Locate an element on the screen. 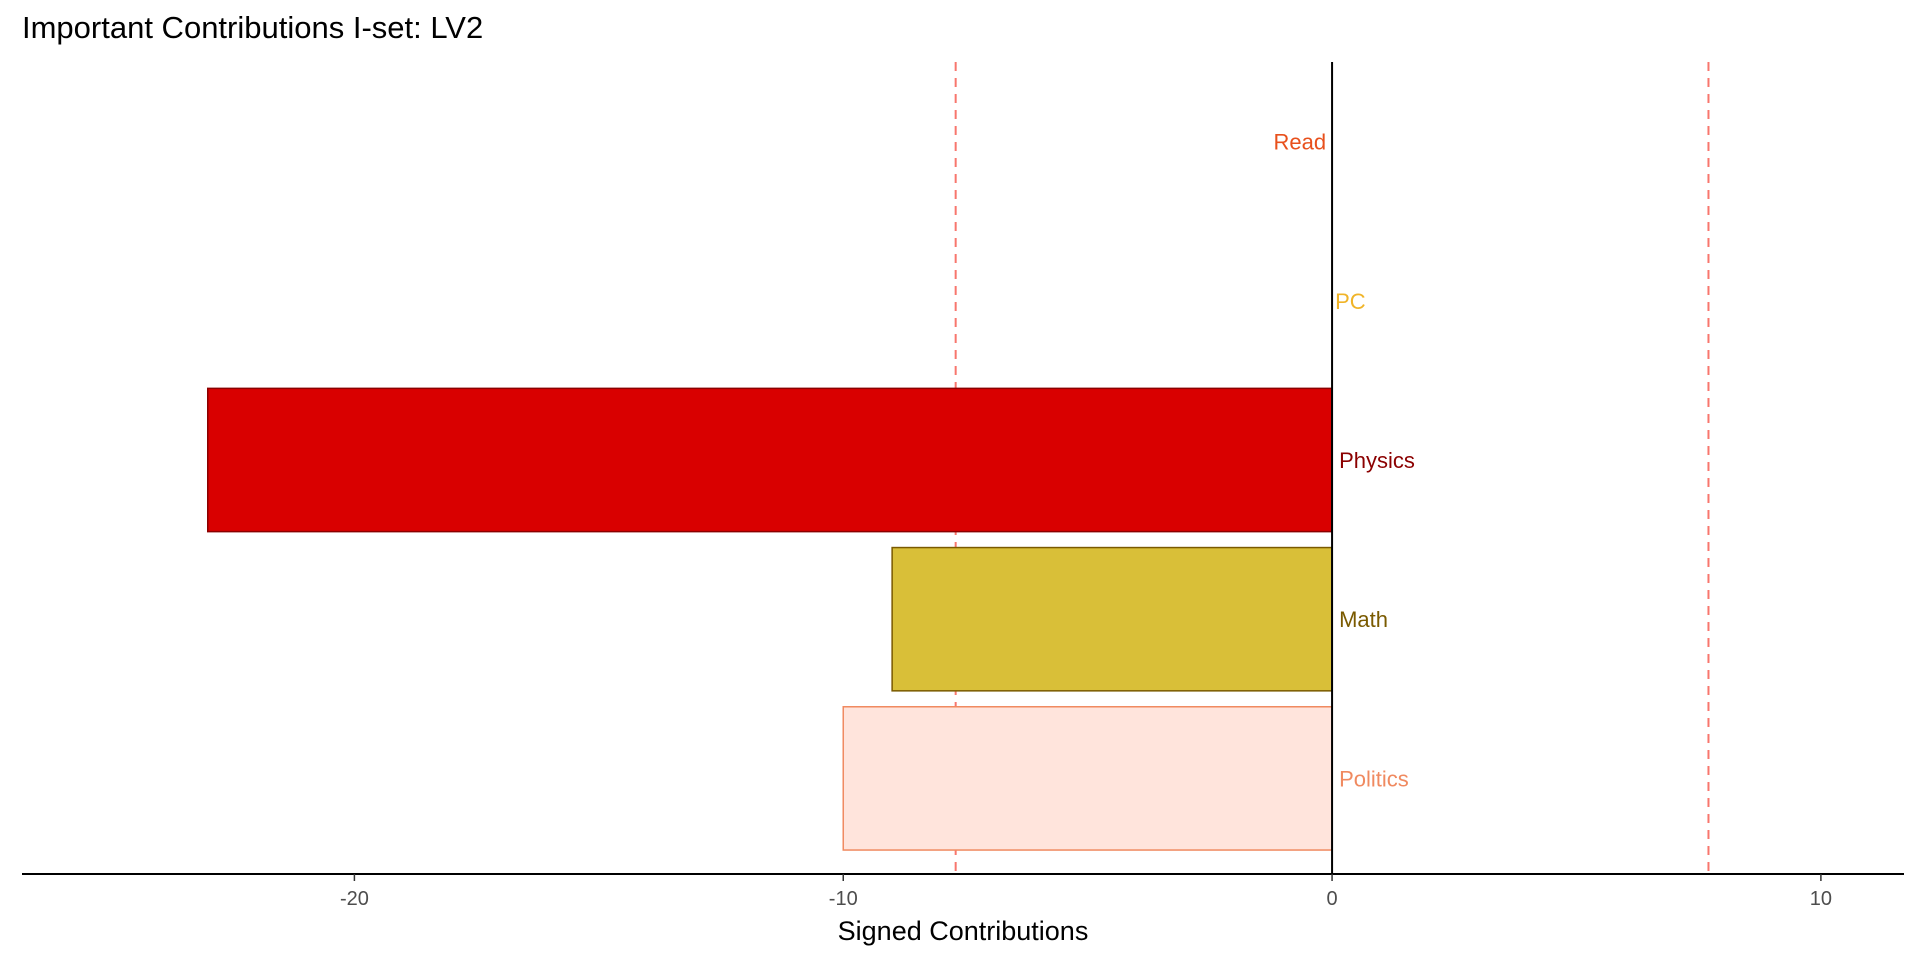 This screenshot has width=1920, height=960. bar-physics is located at coordinates (770, 460).